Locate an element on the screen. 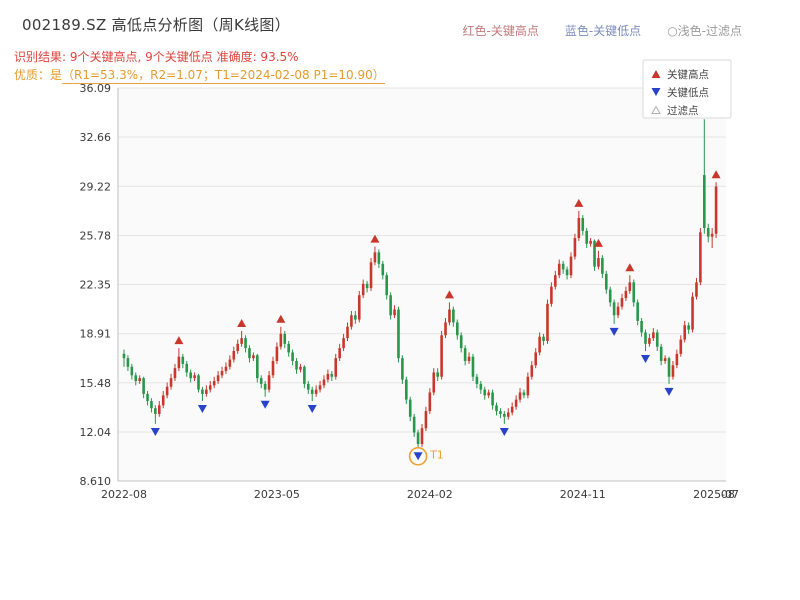 The width and height of the screenshot is (800, 600). svg-text: 25.78 is located at coordinates (96, 235).